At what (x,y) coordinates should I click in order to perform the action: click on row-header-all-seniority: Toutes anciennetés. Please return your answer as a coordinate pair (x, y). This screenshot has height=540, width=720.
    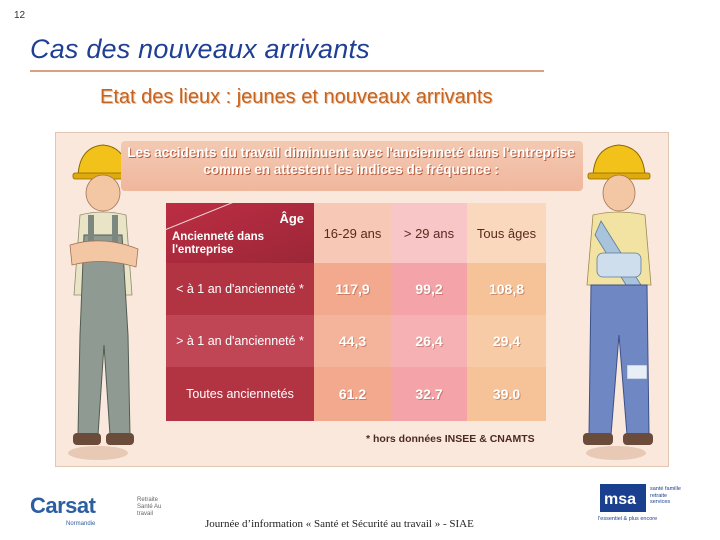
    Looking at the image, I should click on (240, 394).